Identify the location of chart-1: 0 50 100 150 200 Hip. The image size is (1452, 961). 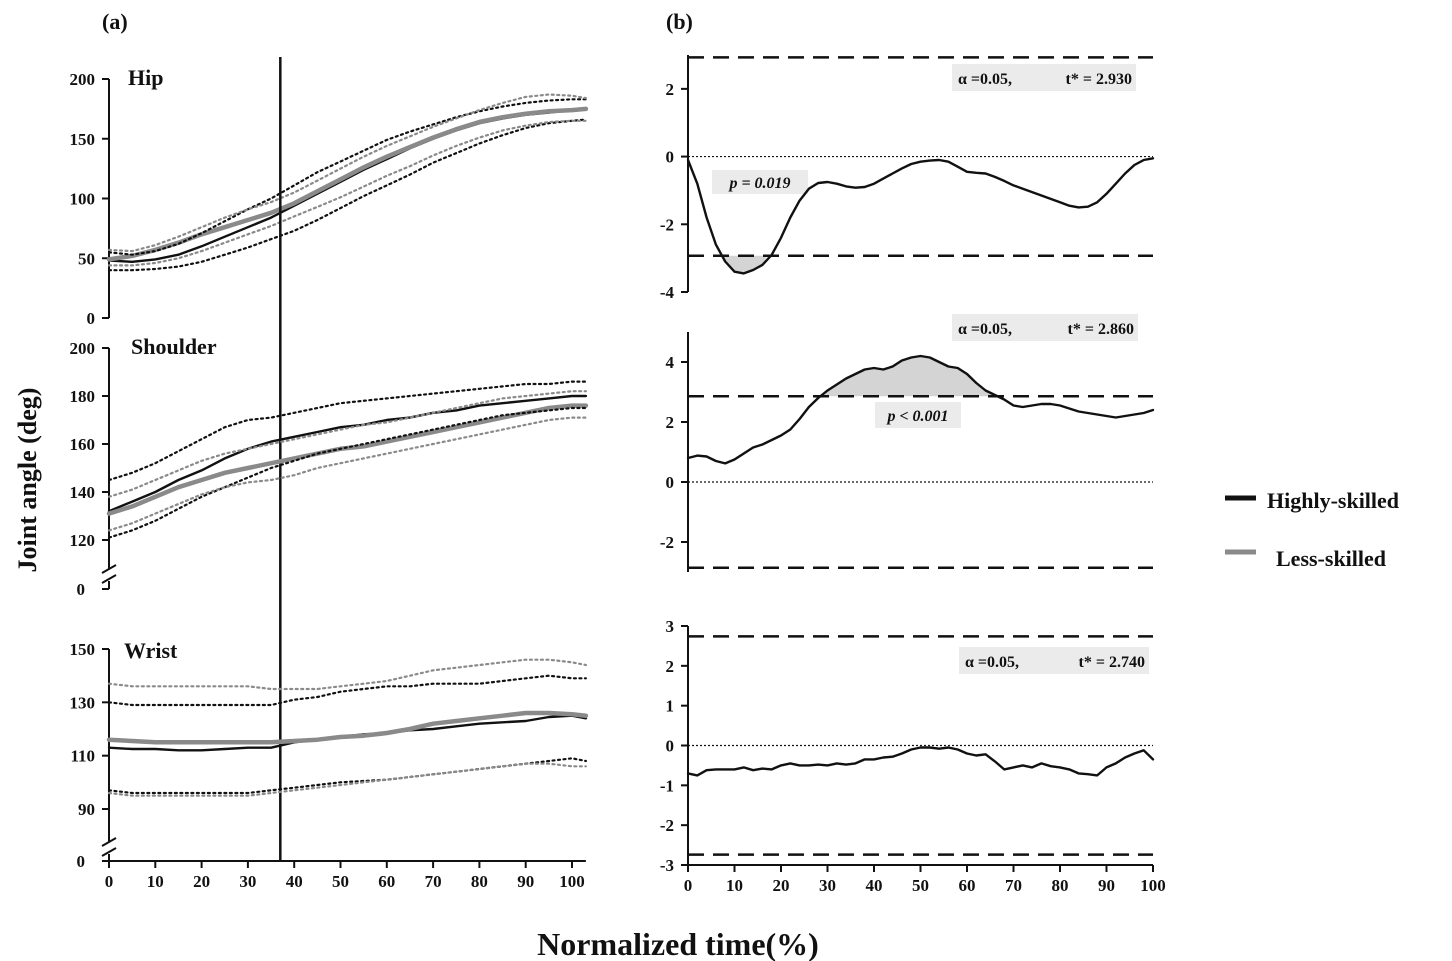
(329, 196).